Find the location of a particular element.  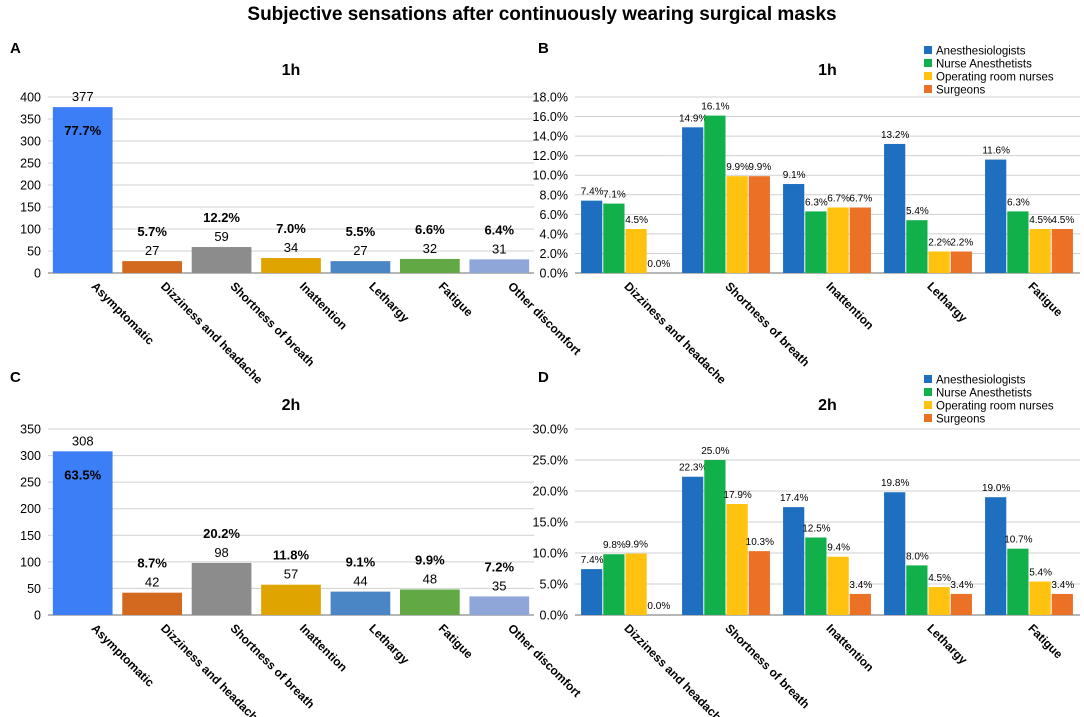

y-tick-label: 5.0% is located at coordinates (554, 585).